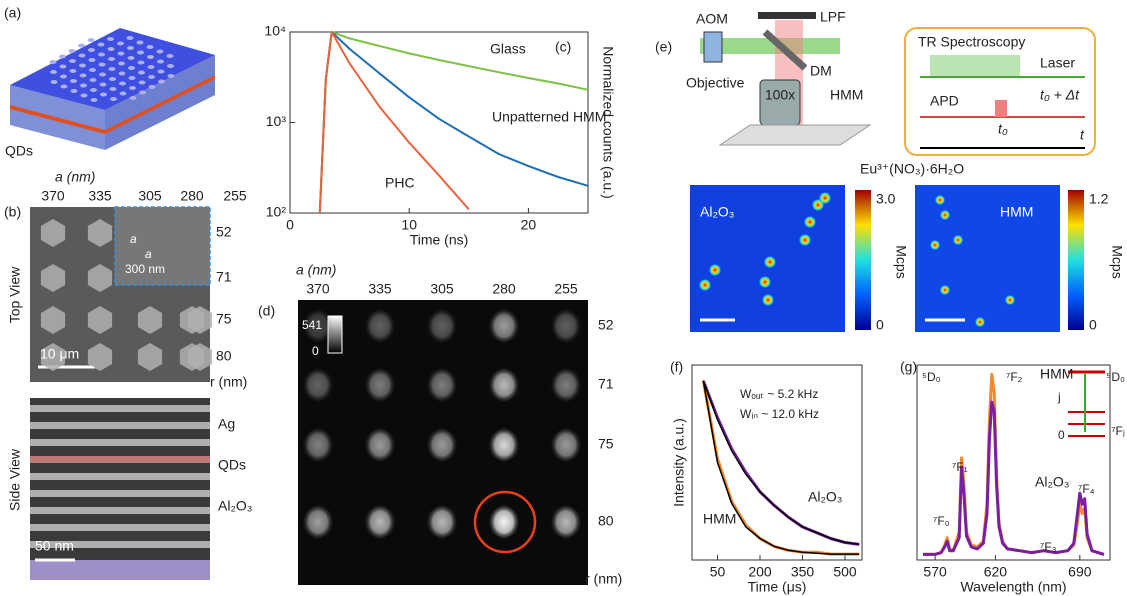 The image size is (1127, 596). Describe the element at coordinates (1013, 587) in the screenshot. I see `x-axis-label: Wavelength (nm)` at that location.